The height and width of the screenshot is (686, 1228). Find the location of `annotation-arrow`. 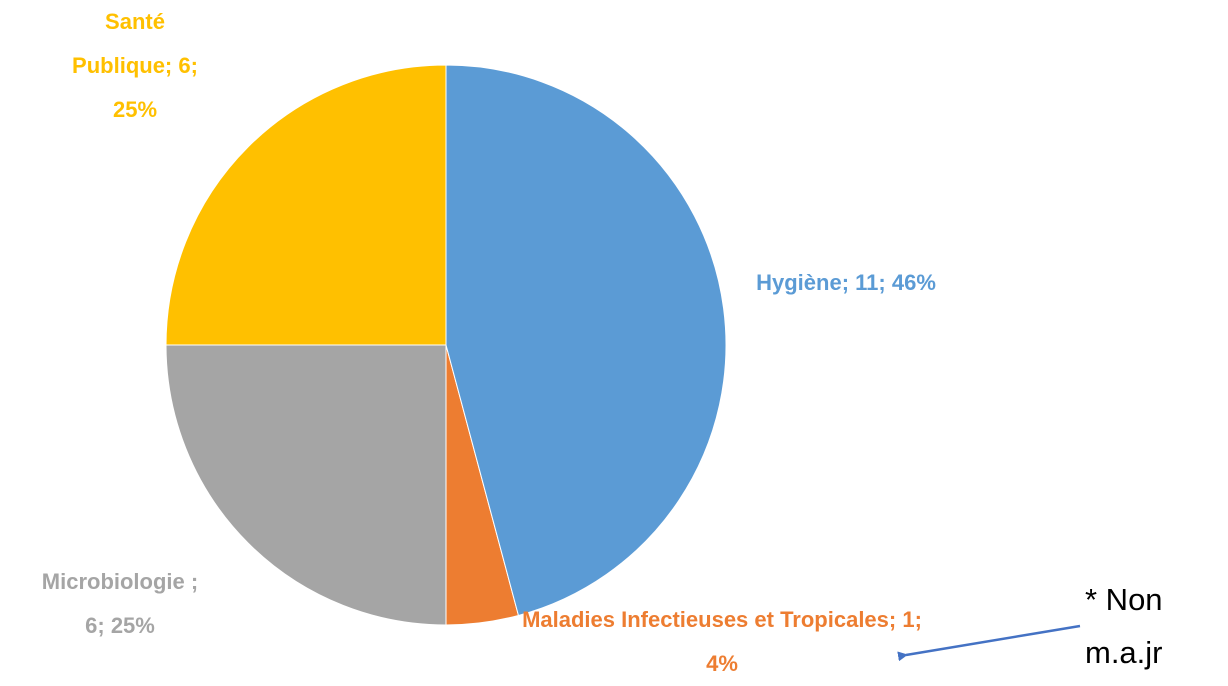

annotation-arrow is located at coordinates (989, 643).